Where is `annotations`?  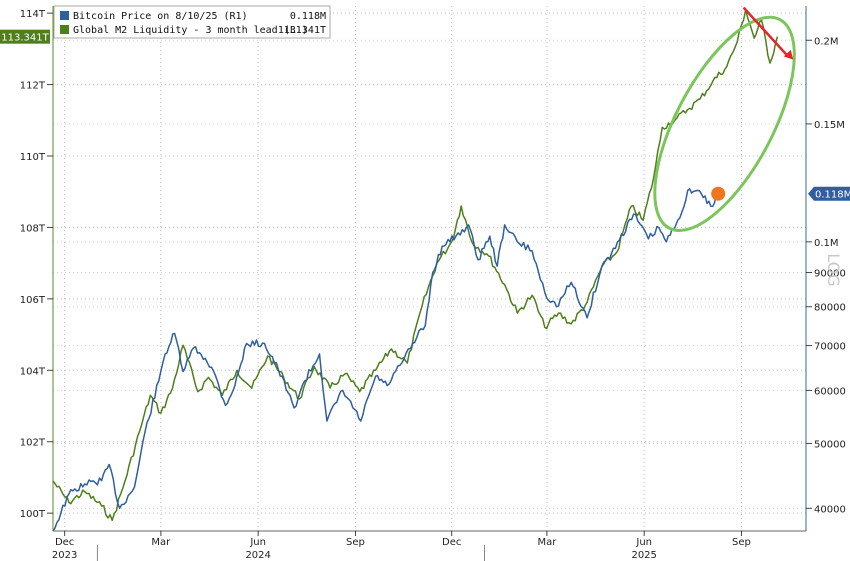
annotations is located at coordinates (724, 119).